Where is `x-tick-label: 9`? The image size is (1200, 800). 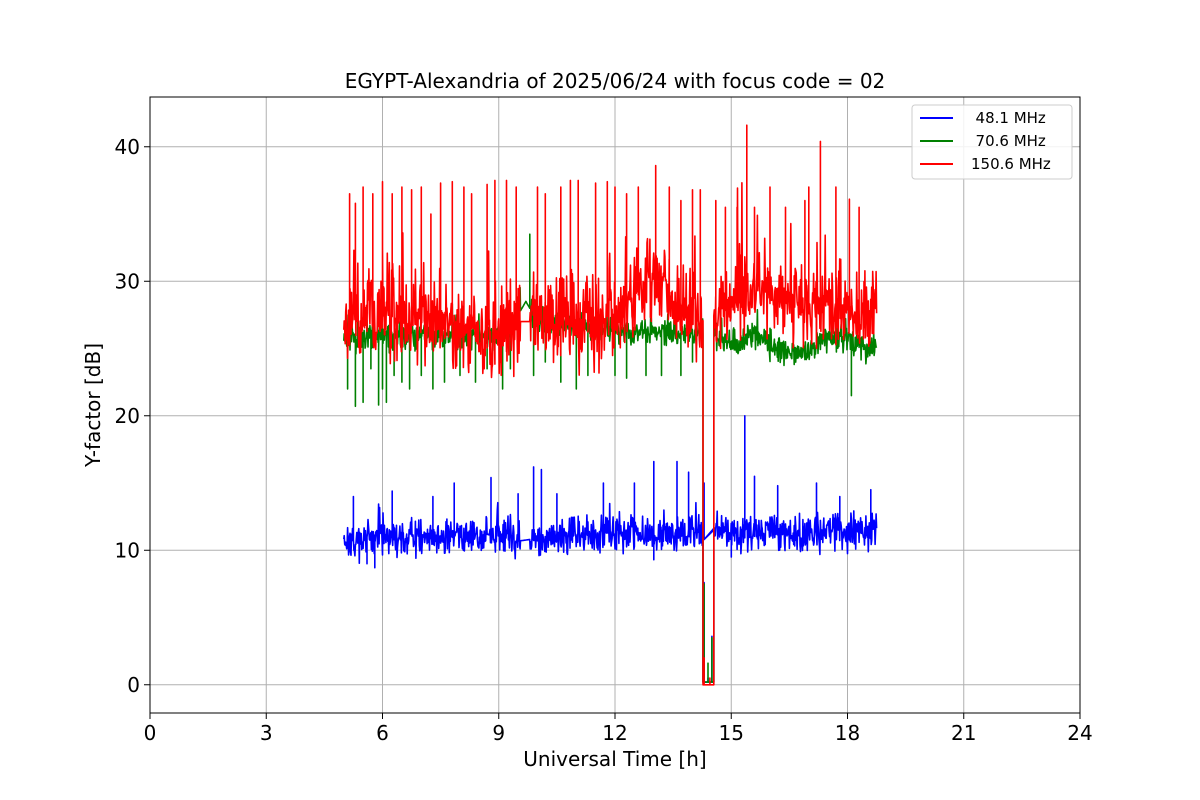 x-tick-label: 9 is located at coordinates (498, 733).